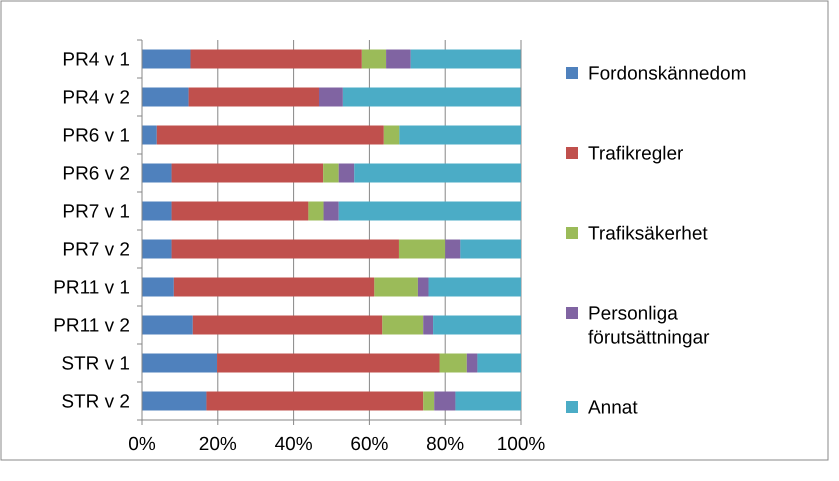 This screenshot has height=481, width=839. Describe the element at coordinates (96, 60) in the screenshot. I see `y-tick-label: PR4 v 1` at that location.